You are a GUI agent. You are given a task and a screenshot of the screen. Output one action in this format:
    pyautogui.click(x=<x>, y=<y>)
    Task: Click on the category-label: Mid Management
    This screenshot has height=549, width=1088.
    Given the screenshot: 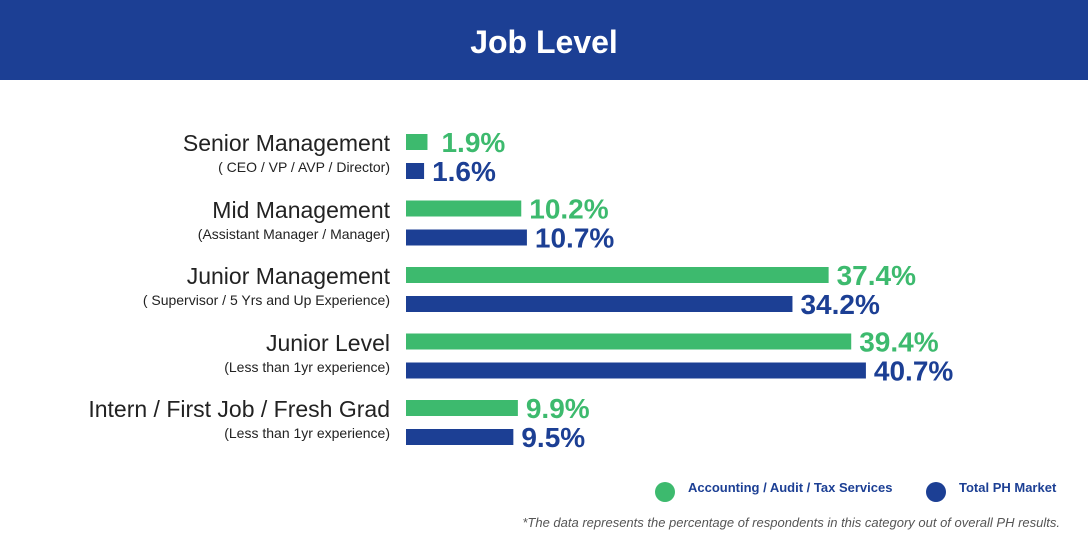 What is the action you would take?
    pyautogui.click(x=301, y=209)
    